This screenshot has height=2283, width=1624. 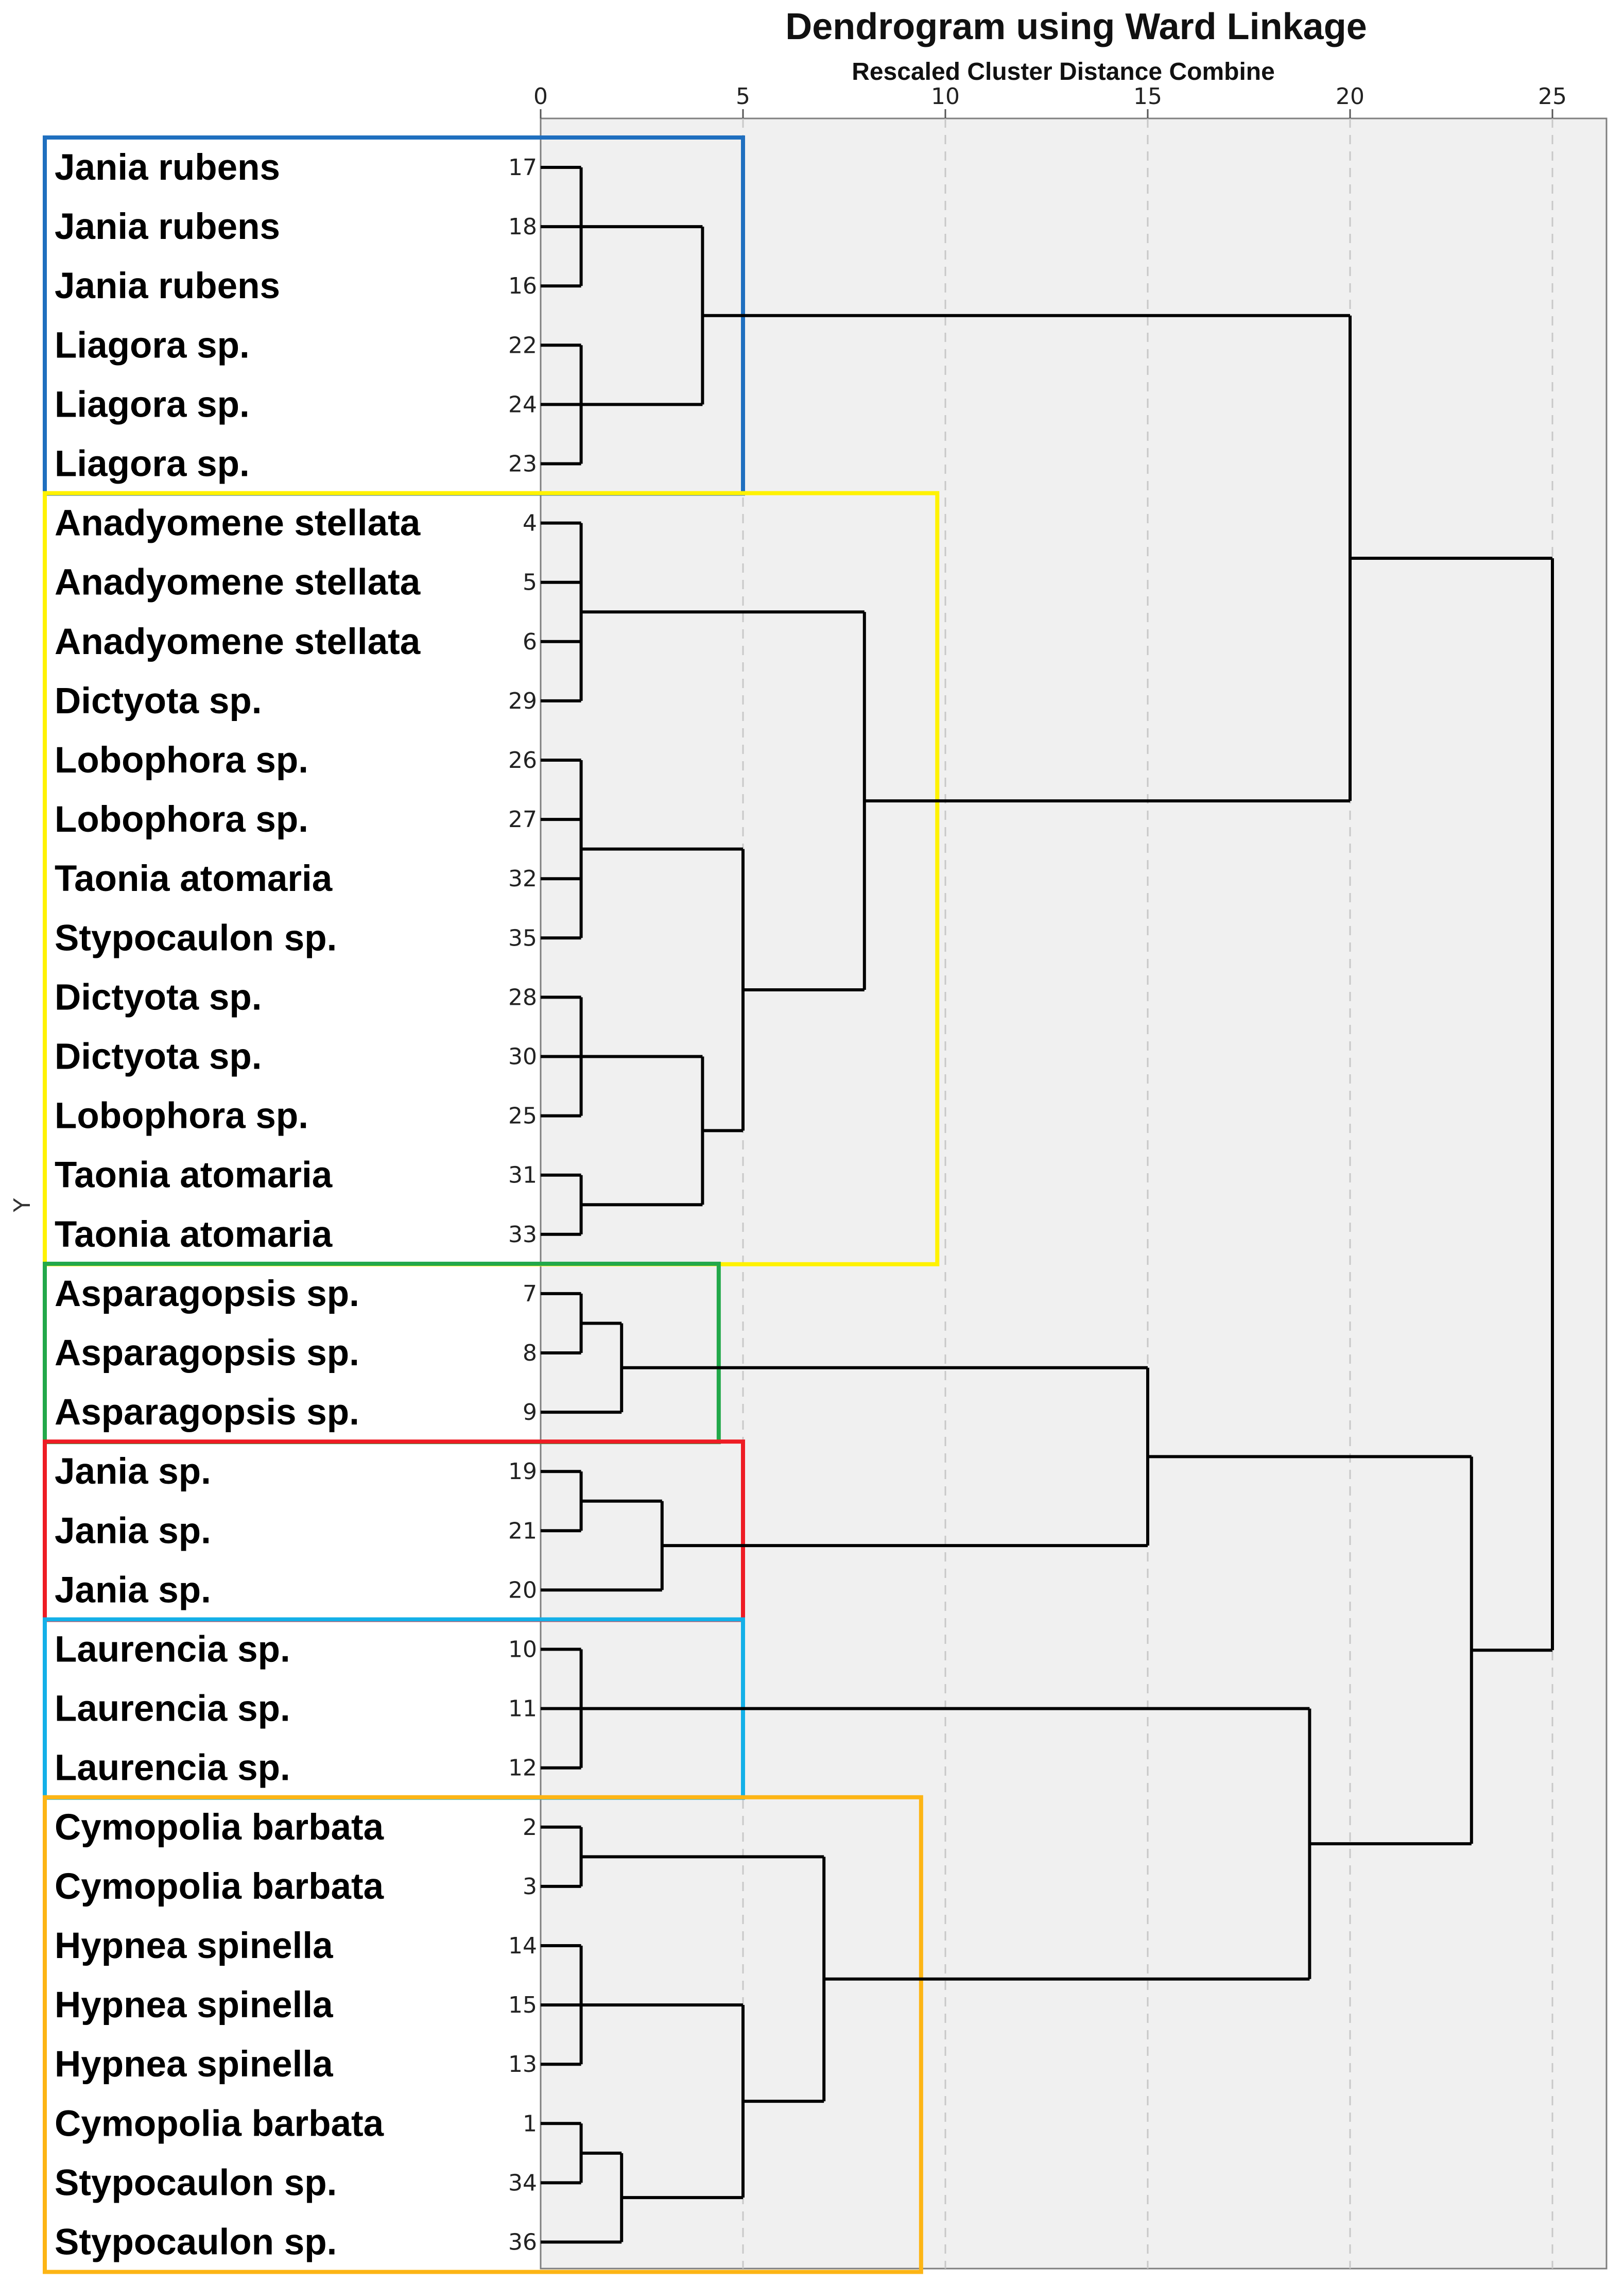 What do you see at coordinates (522, 345) in the screenshot?
I see `case-number: 22` at bounding box center [522, 345].